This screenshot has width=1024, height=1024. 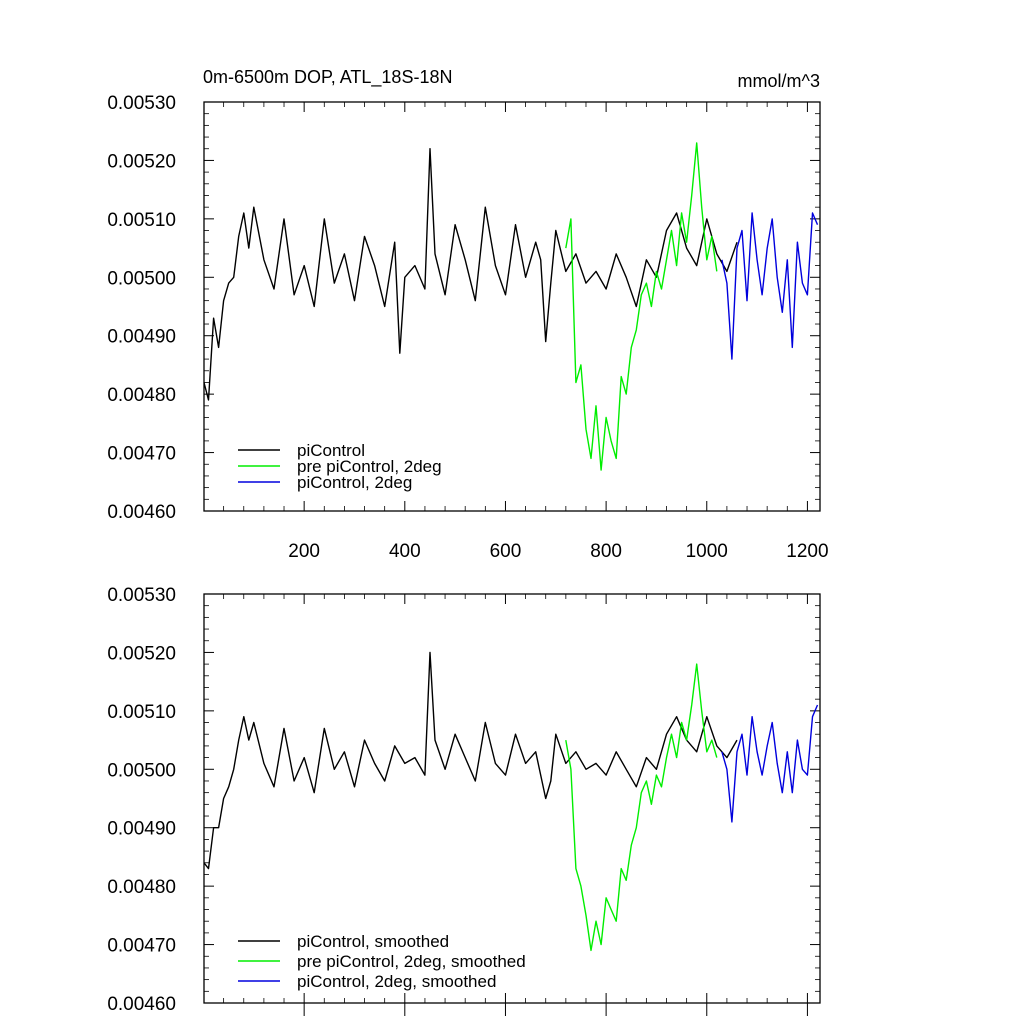 I want to click on legend-label: piControl, so click(x=331, y=450).